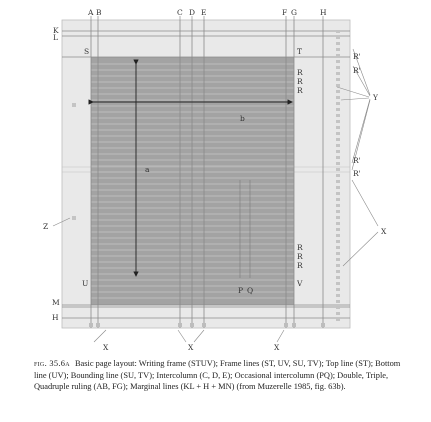  Describe the element at coordinates (203, 12) in the screenshot. I see `label-e: E` at that location.